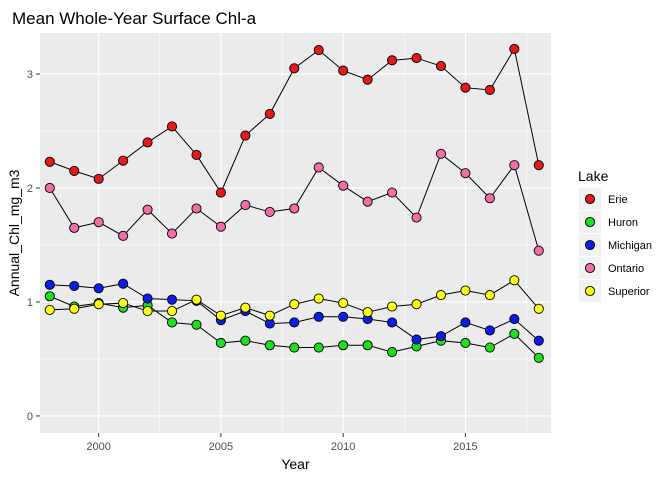 This screenshot has width=672, height=480. I want to click on legend-items: Erie Huron Michigan Ontario Superior, so click(615, 245).